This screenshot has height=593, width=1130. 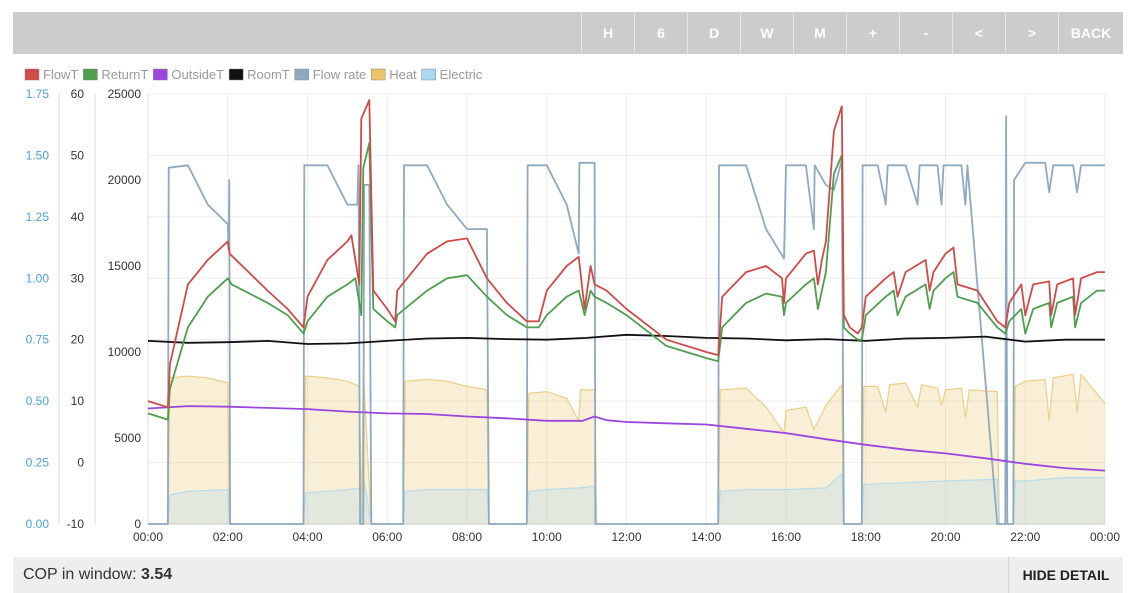 What do you see at coordinates (268, 74) in the screenshot?
I see `legend-label: RoomT` at bounding box center [268, 74].